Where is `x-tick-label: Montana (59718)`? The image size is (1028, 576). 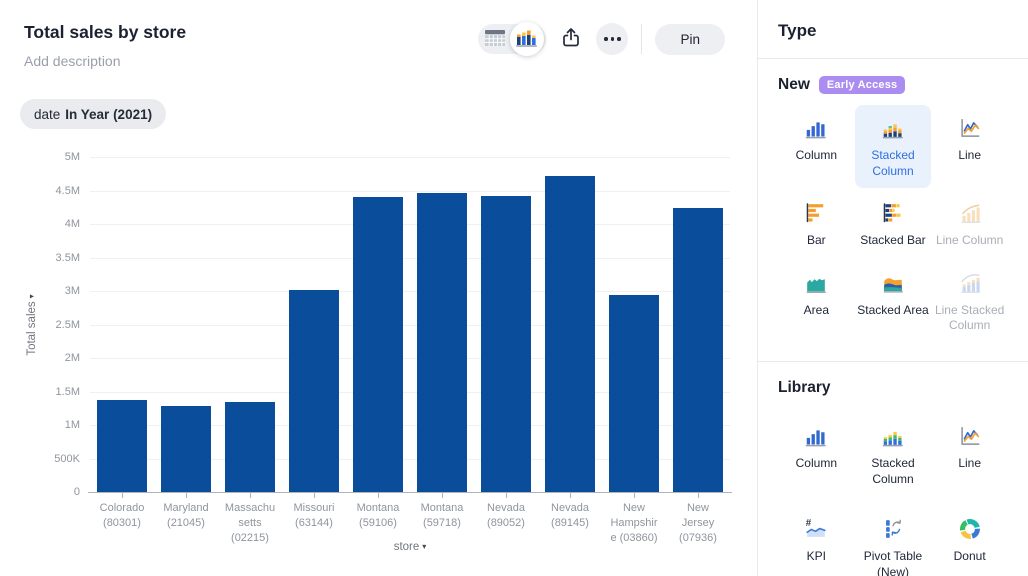 x-tick-label: Montana (59718) is located at coordinates (442, 515).